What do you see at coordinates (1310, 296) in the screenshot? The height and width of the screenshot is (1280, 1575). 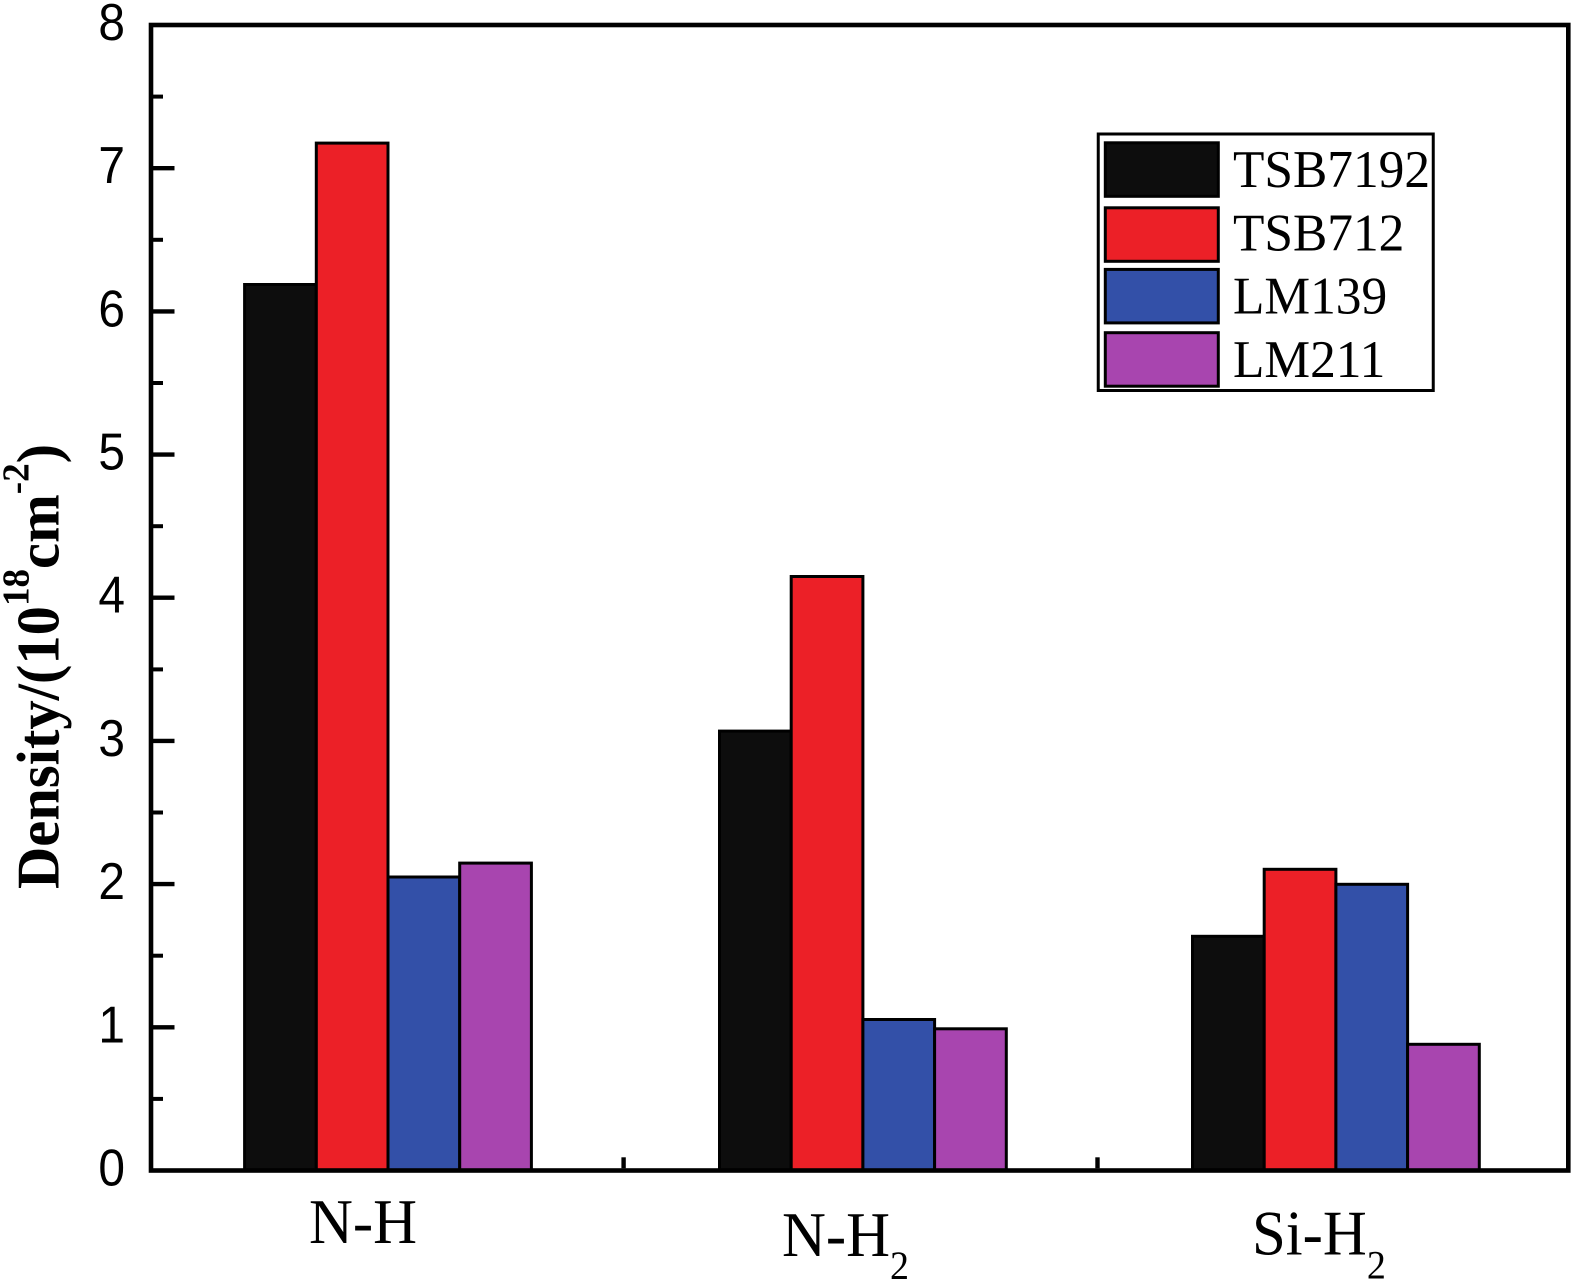 I see `svg-text: LM139` at bounding box center [1310, 296].